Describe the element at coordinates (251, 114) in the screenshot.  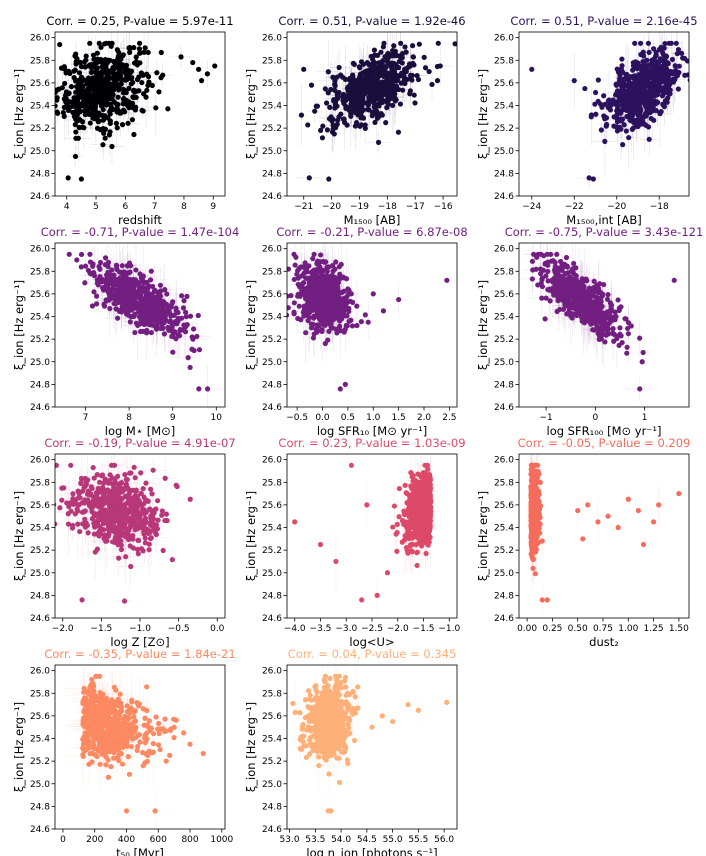
I see `y-axis-label: ξ_ion [Hz erg⁻¹]` at that location.